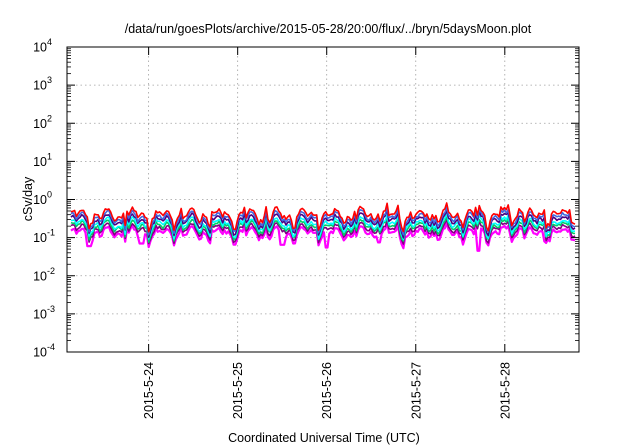 This screenshot has height=448, width=640. Describe the element at coordinates (49, 42) in the screenshot. I see `y-tick-exponent: 4` at that location.